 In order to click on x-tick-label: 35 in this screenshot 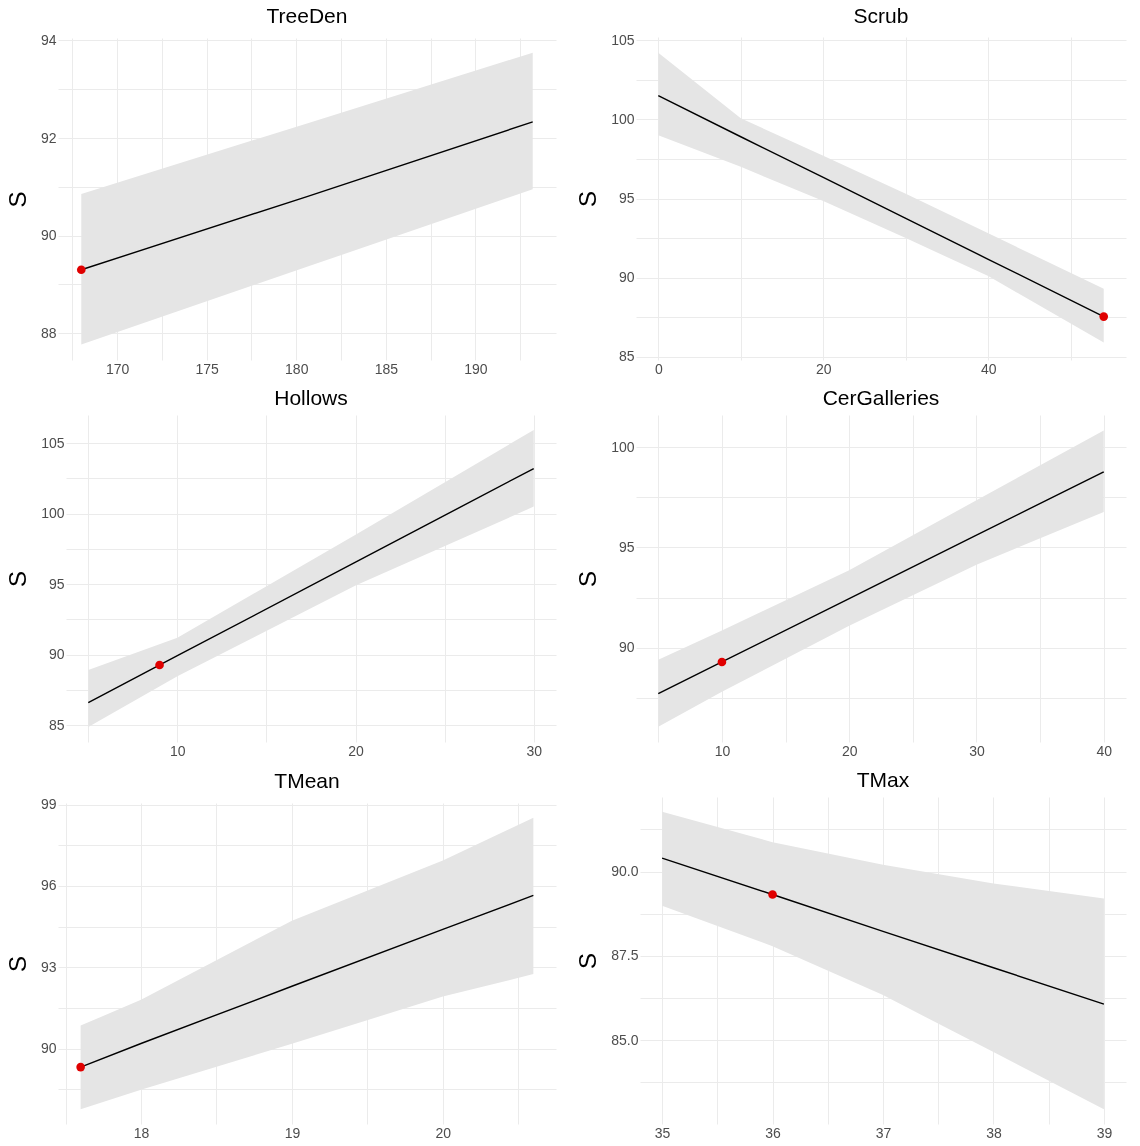, I will do `click(662, 1132)`.